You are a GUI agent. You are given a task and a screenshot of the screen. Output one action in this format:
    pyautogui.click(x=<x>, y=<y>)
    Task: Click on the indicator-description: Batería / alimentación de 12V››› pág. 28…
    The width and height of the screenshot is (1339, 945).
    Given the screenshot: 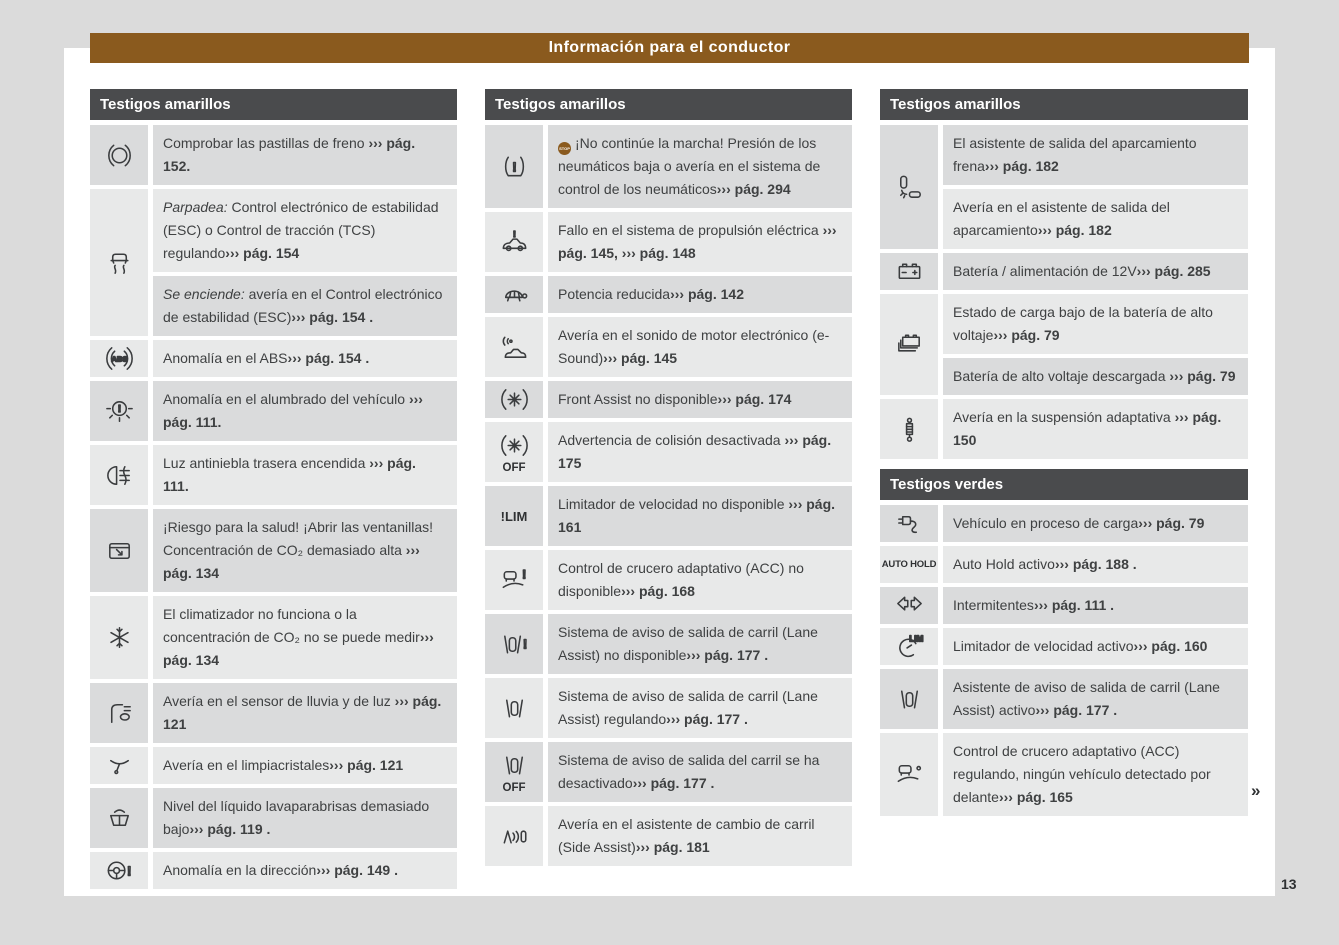 What is the action you would take?
    pyautogui.click(x=1082, y=271)
    